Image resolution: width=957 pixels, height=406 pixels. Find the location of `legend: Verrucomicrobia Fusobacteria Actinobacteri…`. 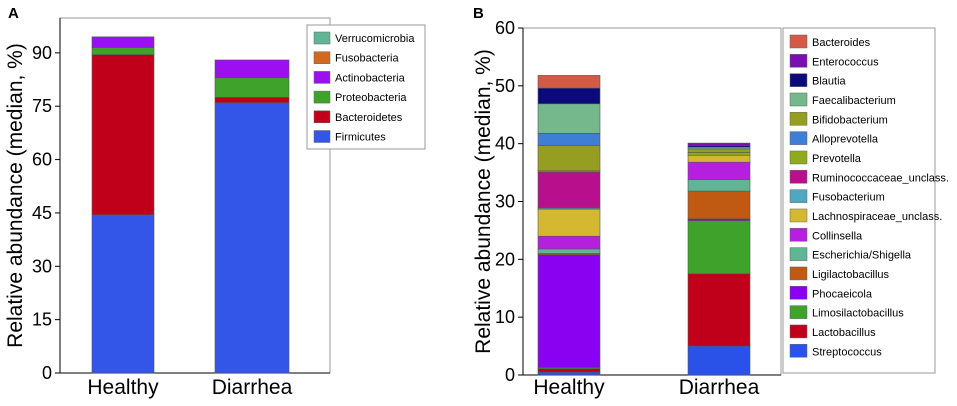

legend: Verrucomicrobia Fusobacteria Actinobacteri… is located at coordinates (366, 87).